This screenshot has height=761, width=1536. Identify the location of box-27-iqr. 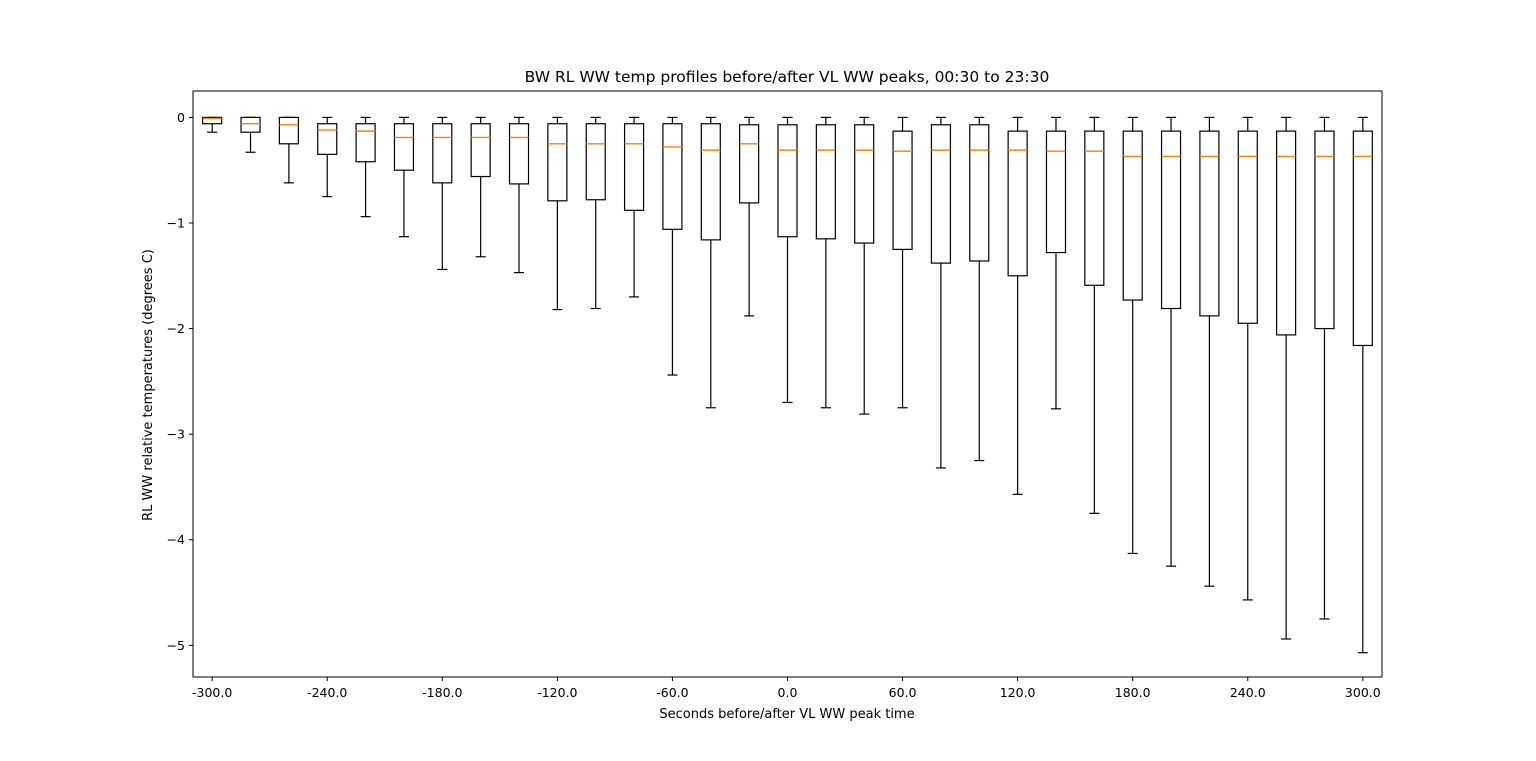
(1247, 227).